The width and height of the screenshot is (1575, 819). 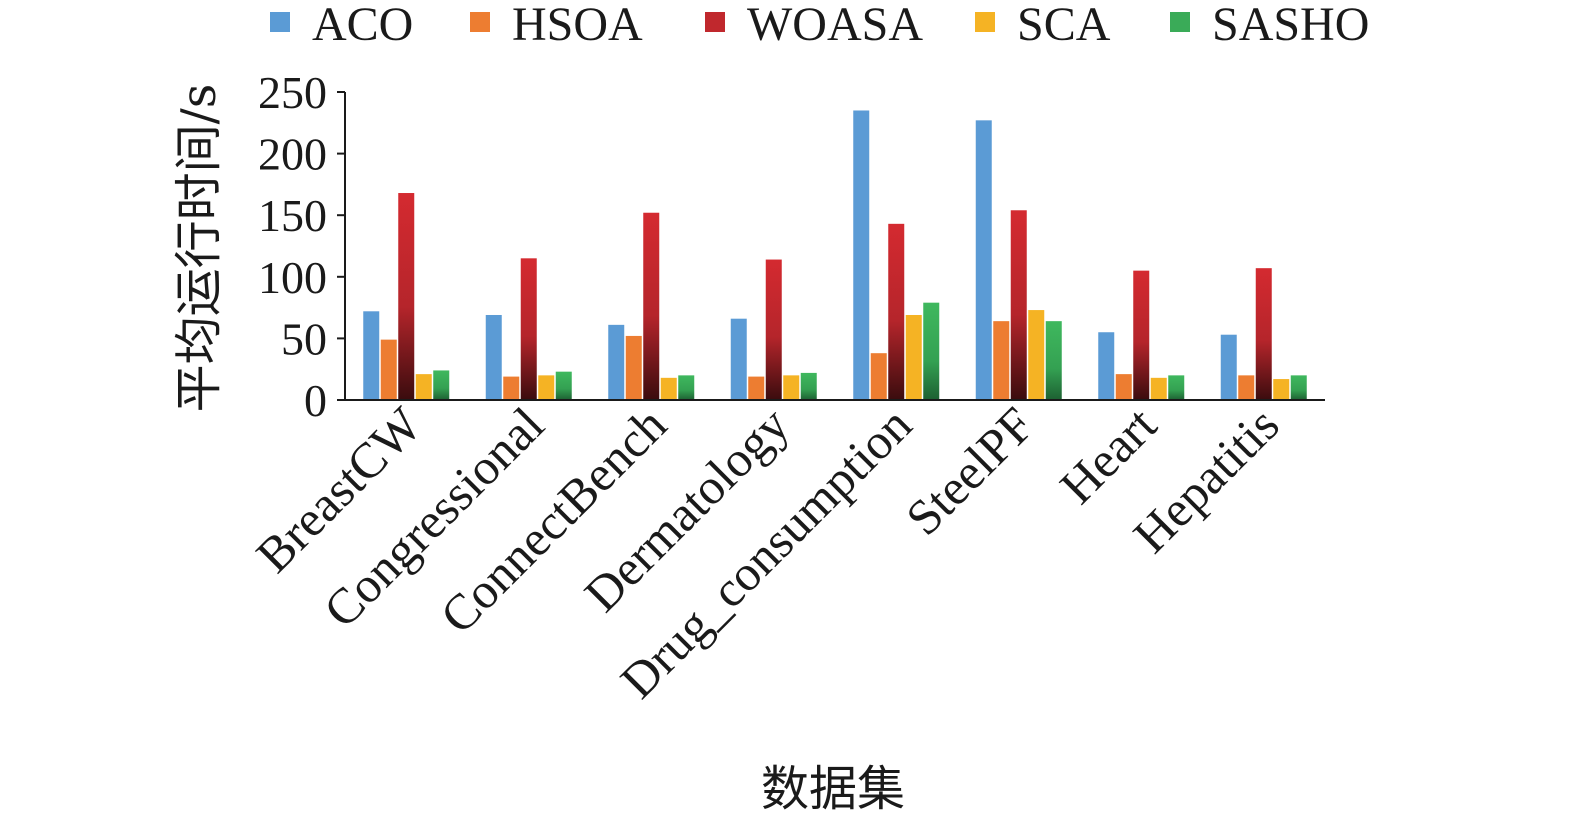 What do you see at coordinates (563, 385) in the screenshot?
I see `bar-sasho-congressional` at bounding box center [563, 385].